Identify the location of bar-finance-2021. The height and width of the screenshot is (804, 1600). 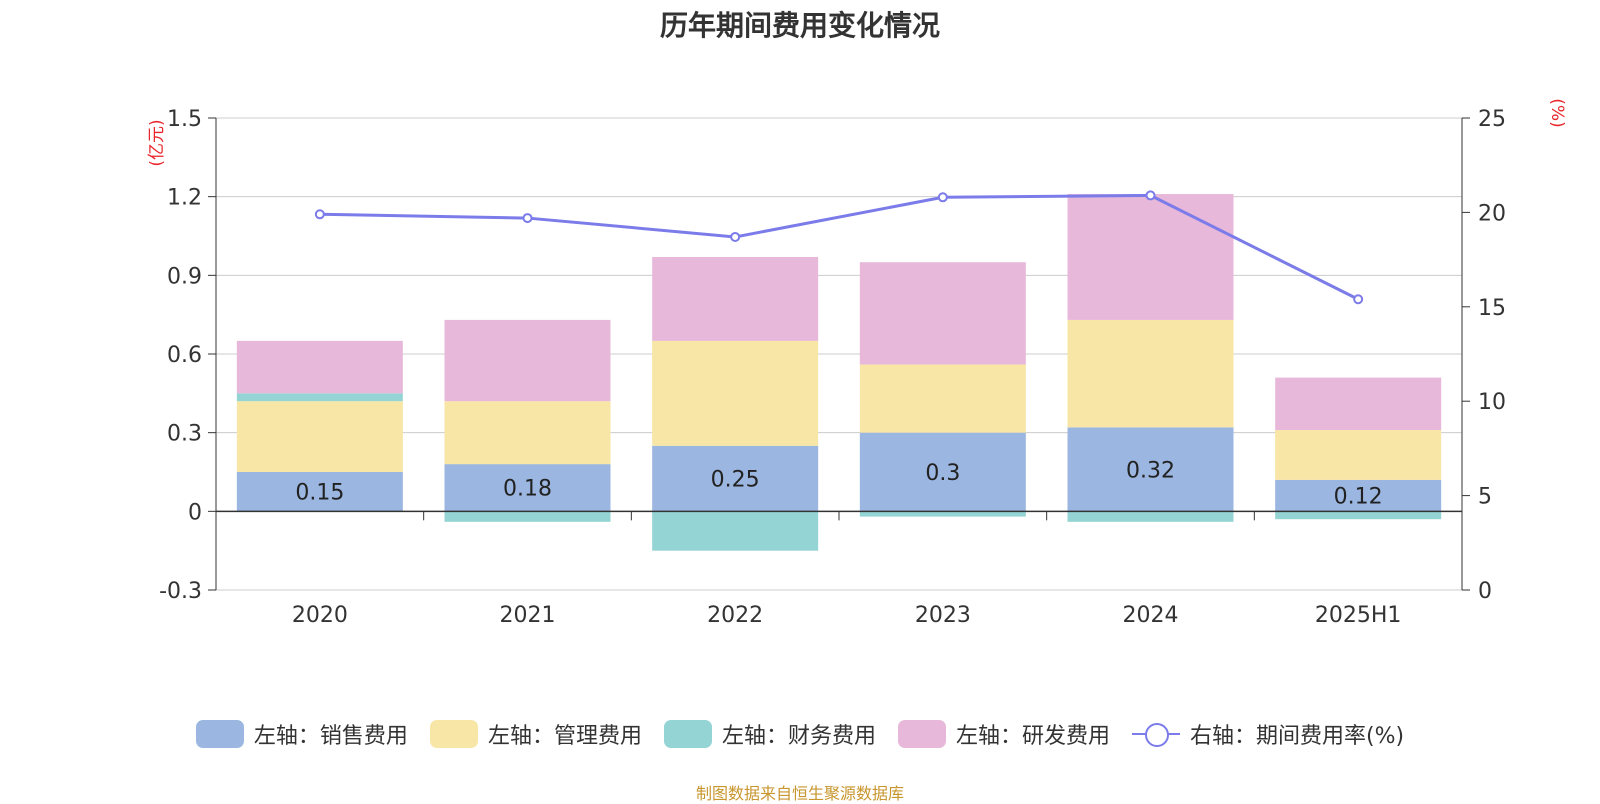
(527, 516).